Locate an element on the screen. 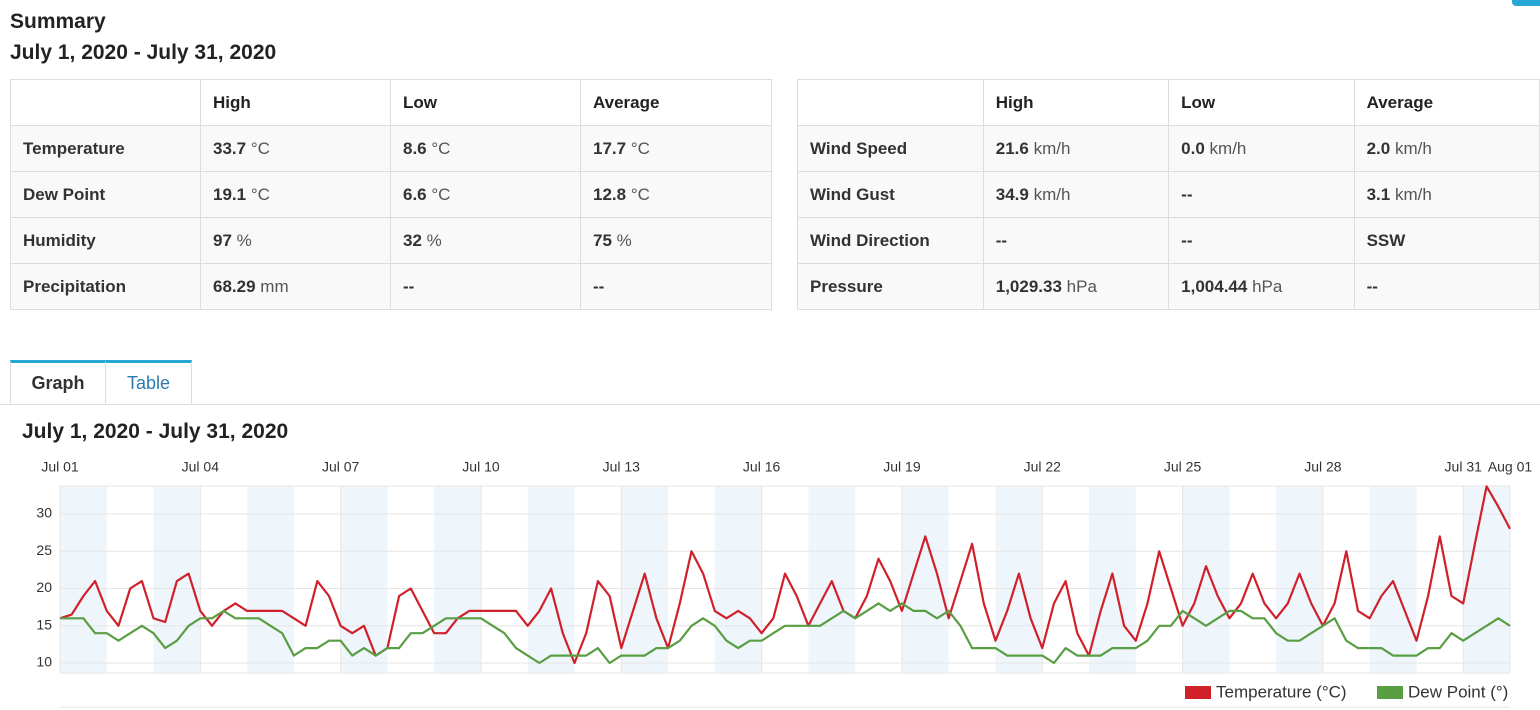  value-cell: 75 % is located at coordinates (676, 240).